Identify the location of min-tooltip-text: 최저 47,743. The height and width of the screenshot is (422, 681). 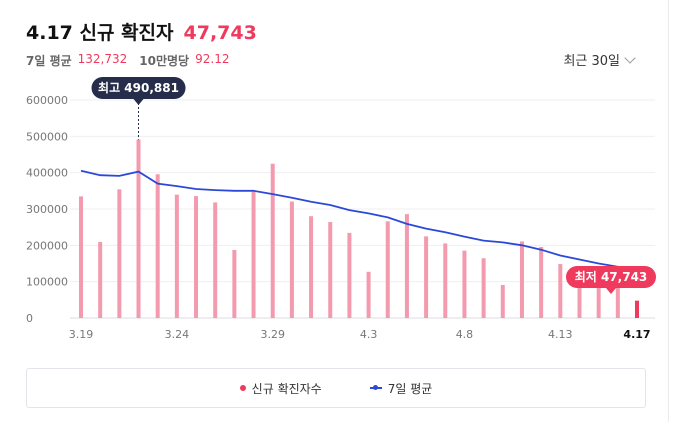
(611, 276).